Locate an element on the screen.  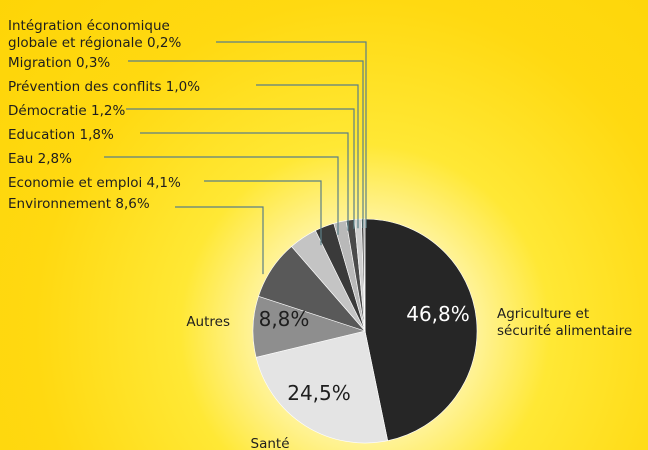
label-autres: Autres is located at coordinates (208, 322).